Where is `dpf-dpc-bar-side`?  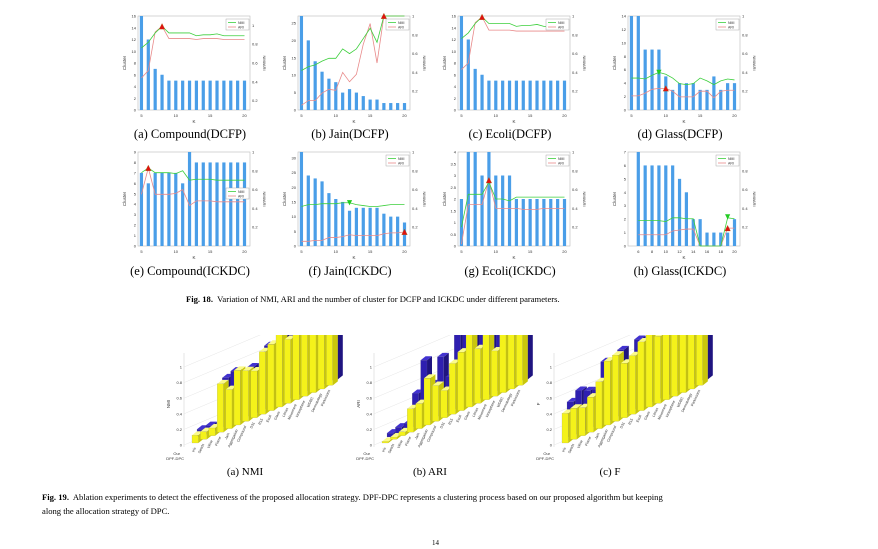 dpf-dpc-bar-side is located at coordinates (710, 357).